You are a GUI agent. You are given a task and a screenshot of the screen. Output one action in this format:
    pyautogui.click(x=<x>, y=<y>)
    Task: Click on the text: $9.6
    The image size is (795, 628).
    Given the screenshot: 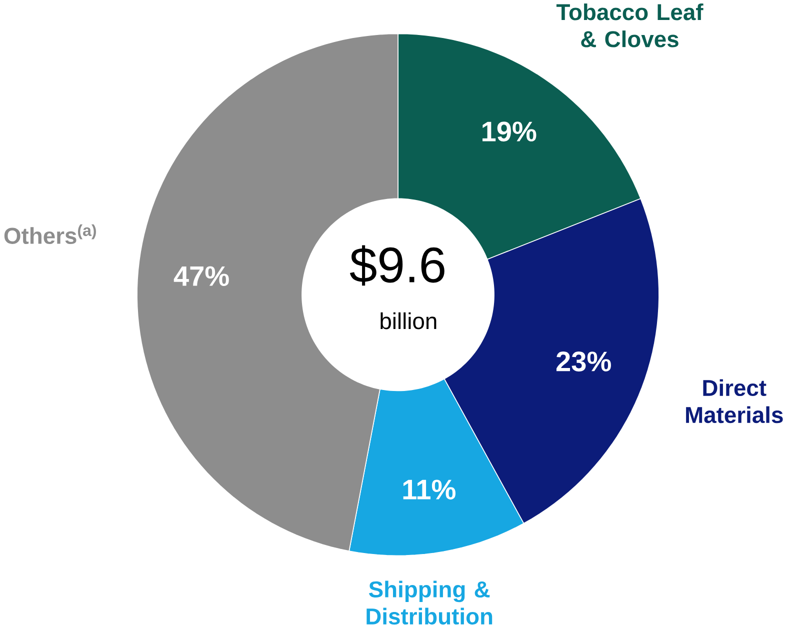 What is the action you would take?
    pyautogui.click(x=397, y=265)
    